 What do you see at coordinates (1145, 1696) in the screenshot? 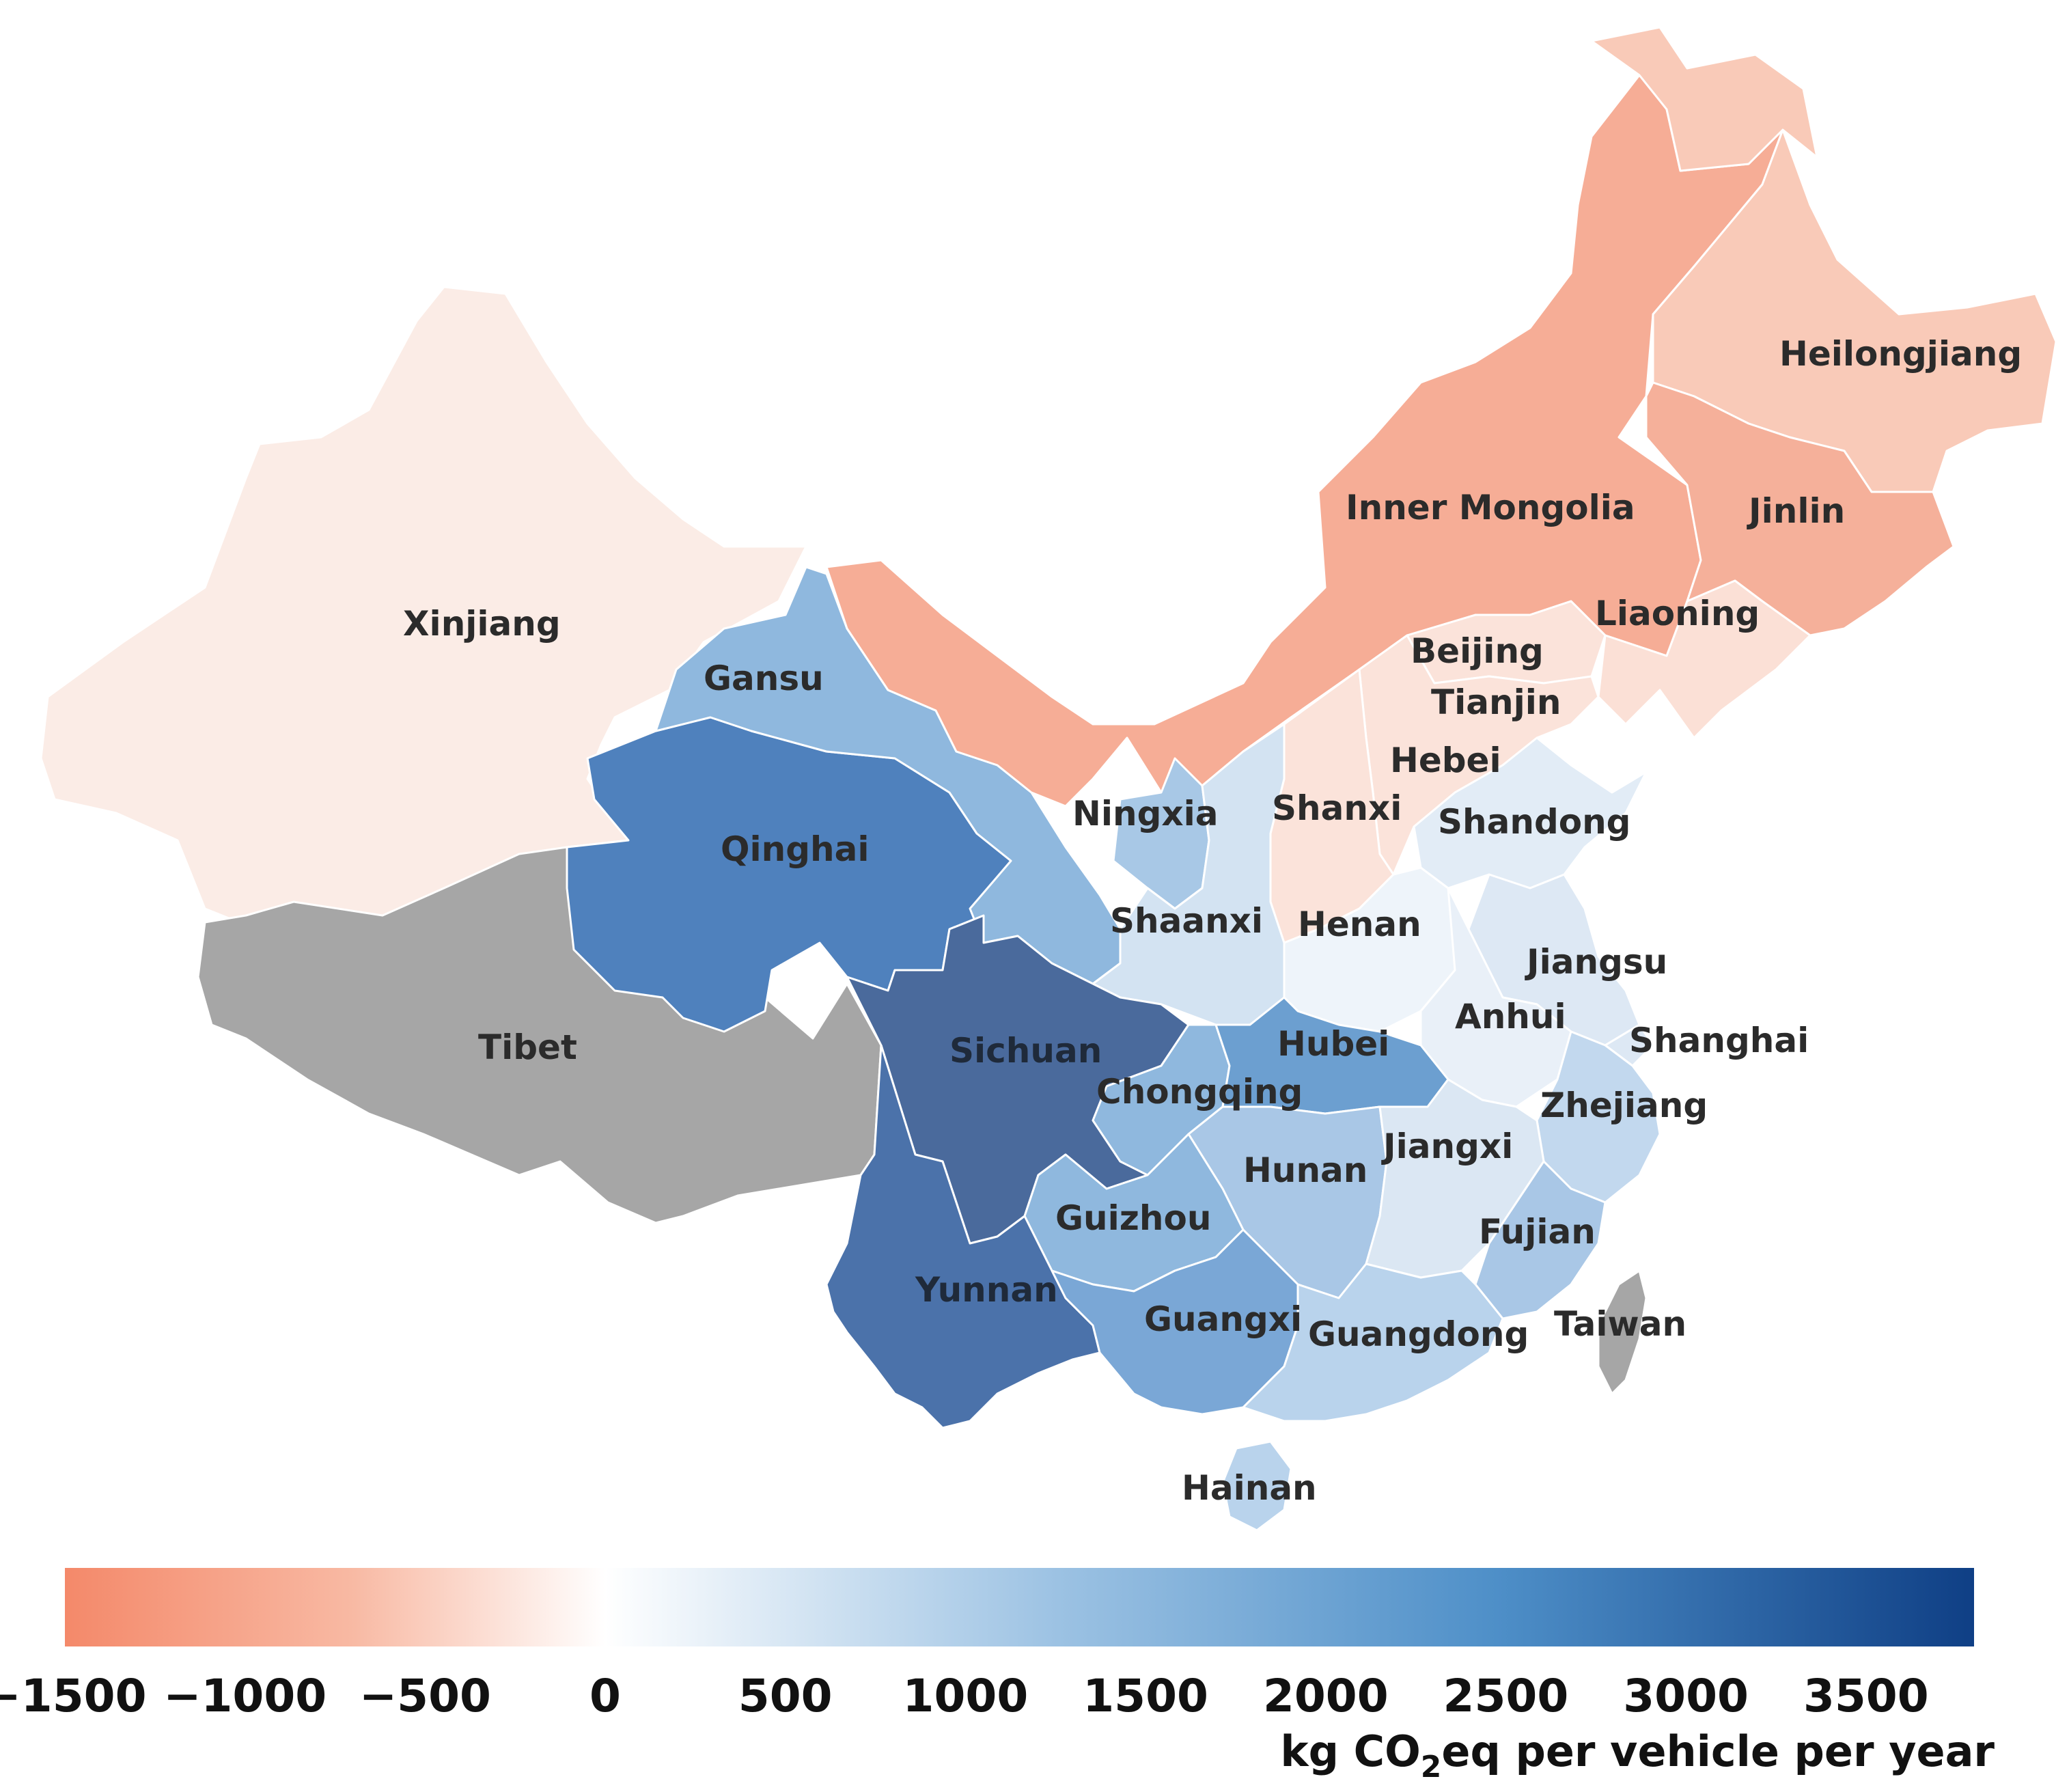
I see `legend-tick-6: 1500` at bounding box center [1145, 1696].